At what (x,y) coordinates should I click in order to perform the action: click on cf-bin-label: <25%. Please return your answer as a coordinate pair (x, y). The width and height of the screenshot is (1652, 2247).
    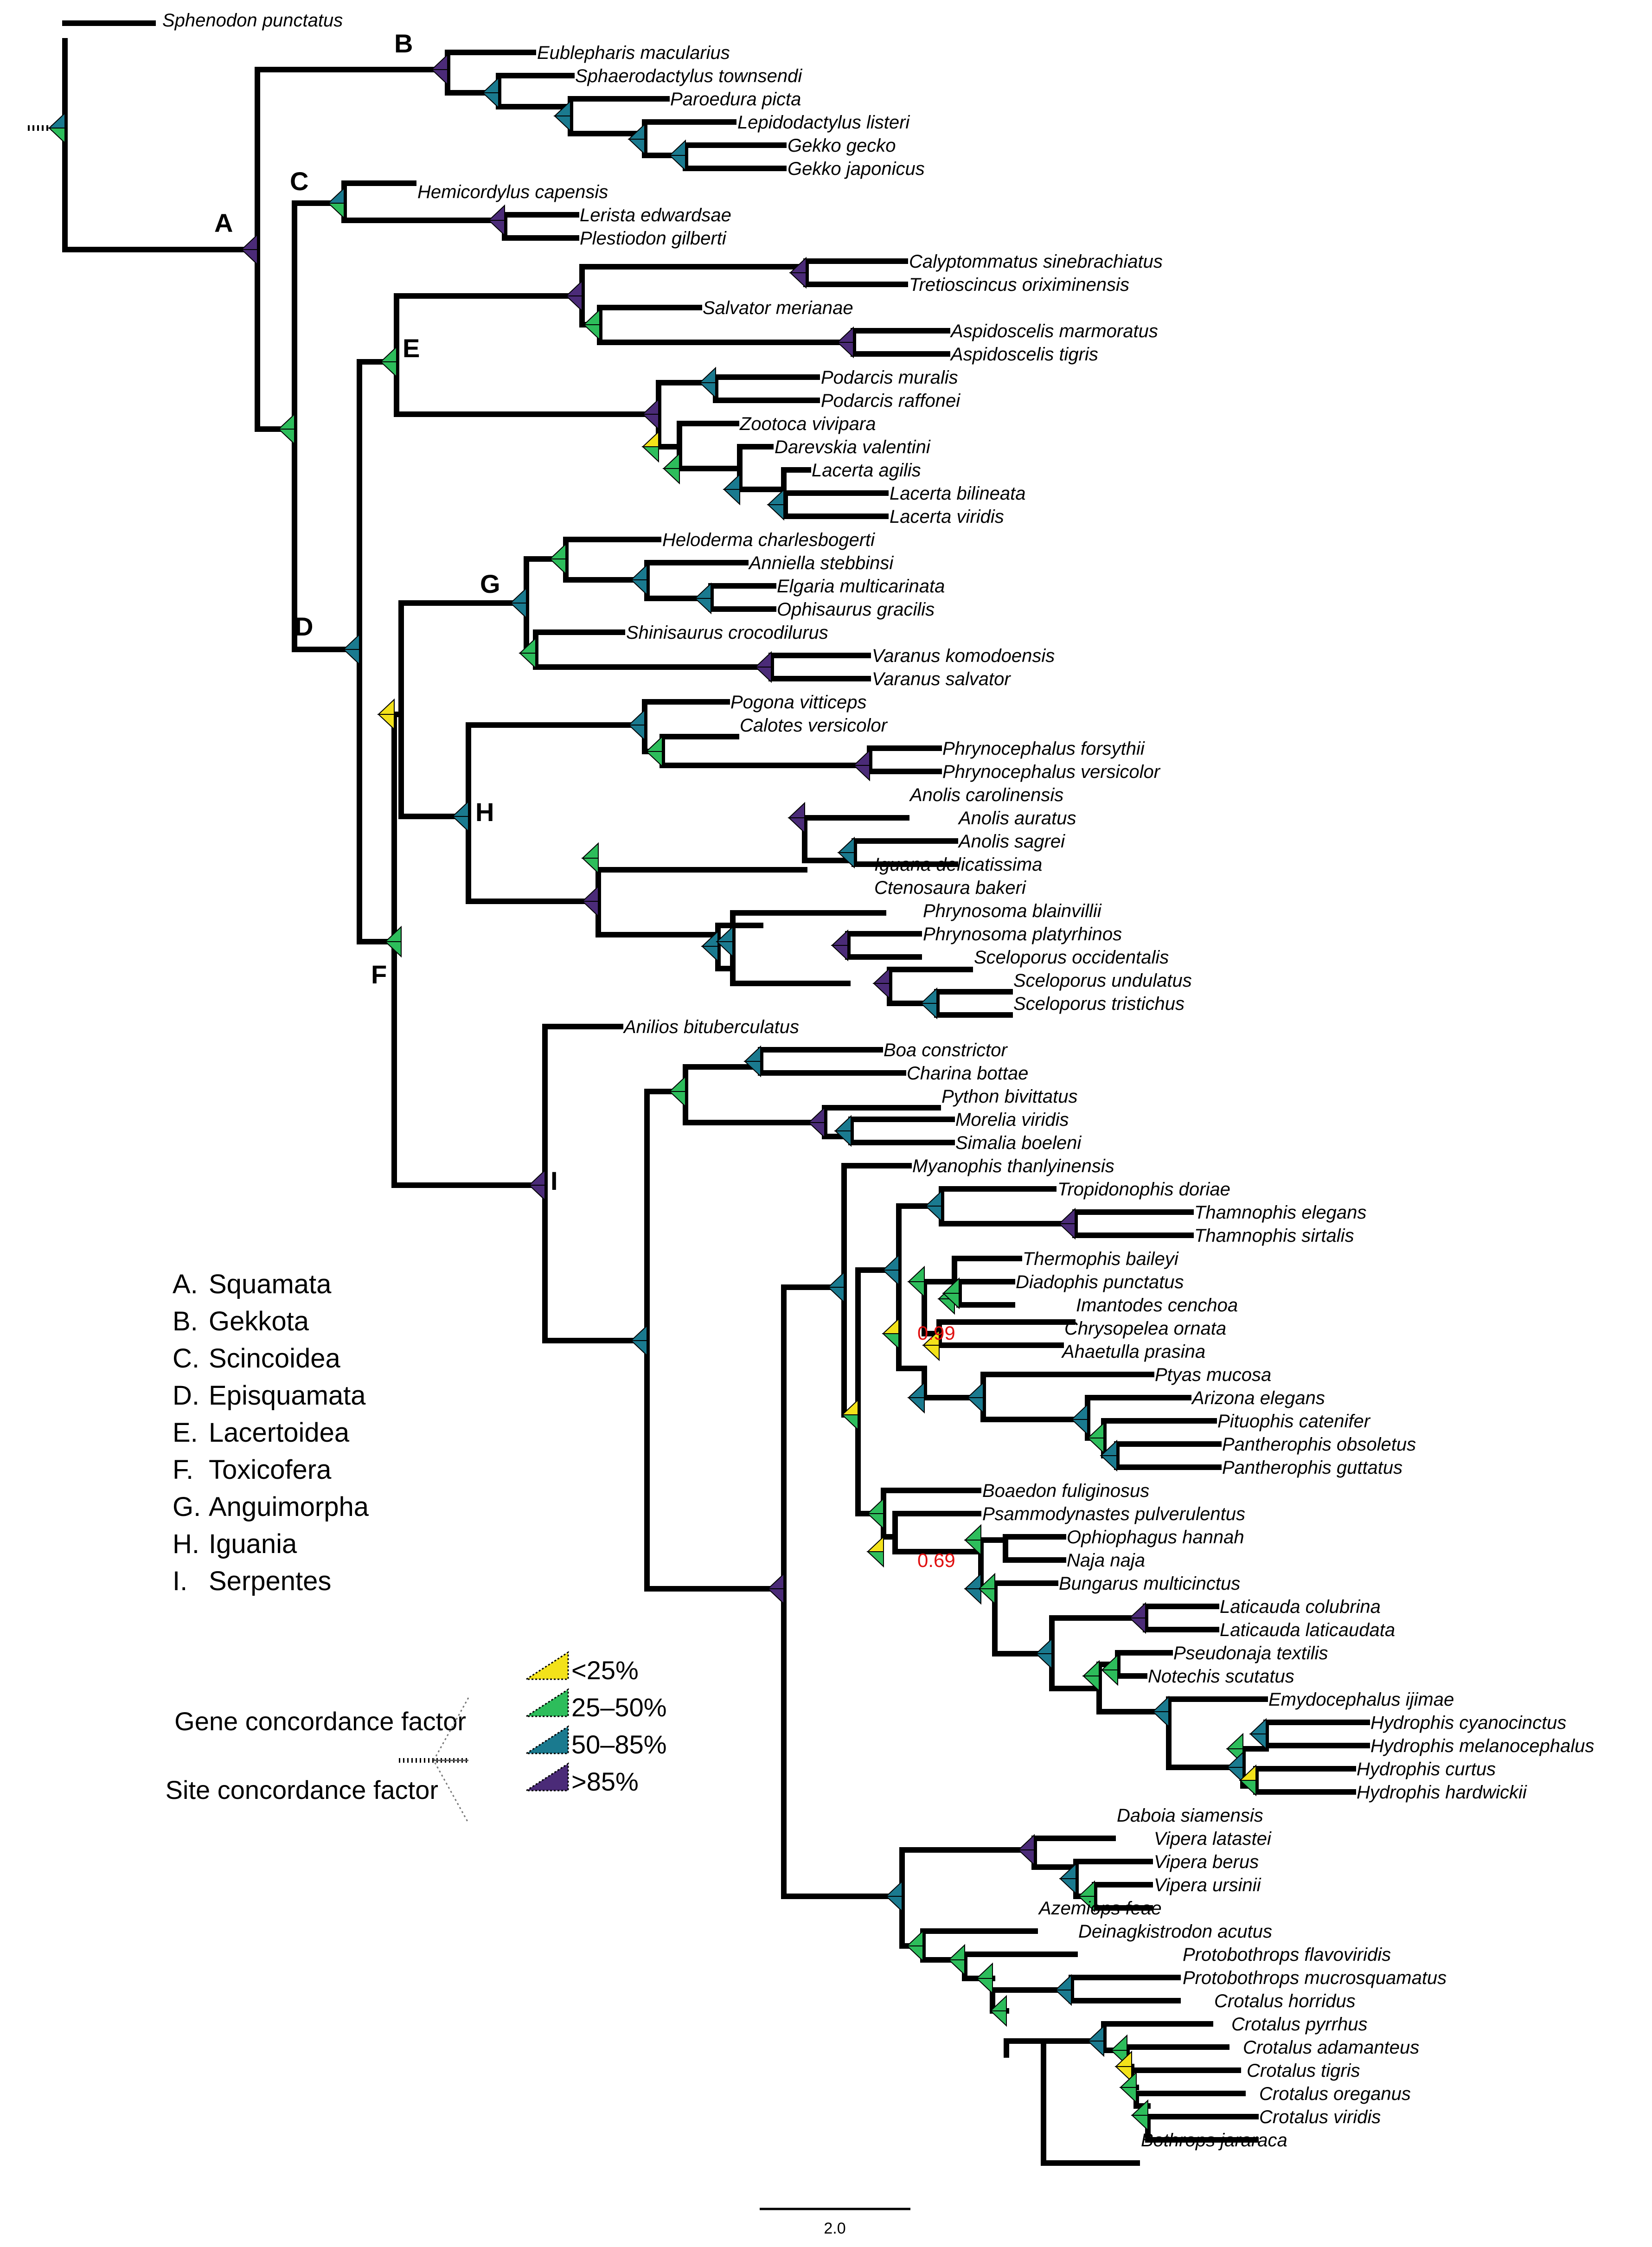
    Looking at the image, I should click on (605, 1670).